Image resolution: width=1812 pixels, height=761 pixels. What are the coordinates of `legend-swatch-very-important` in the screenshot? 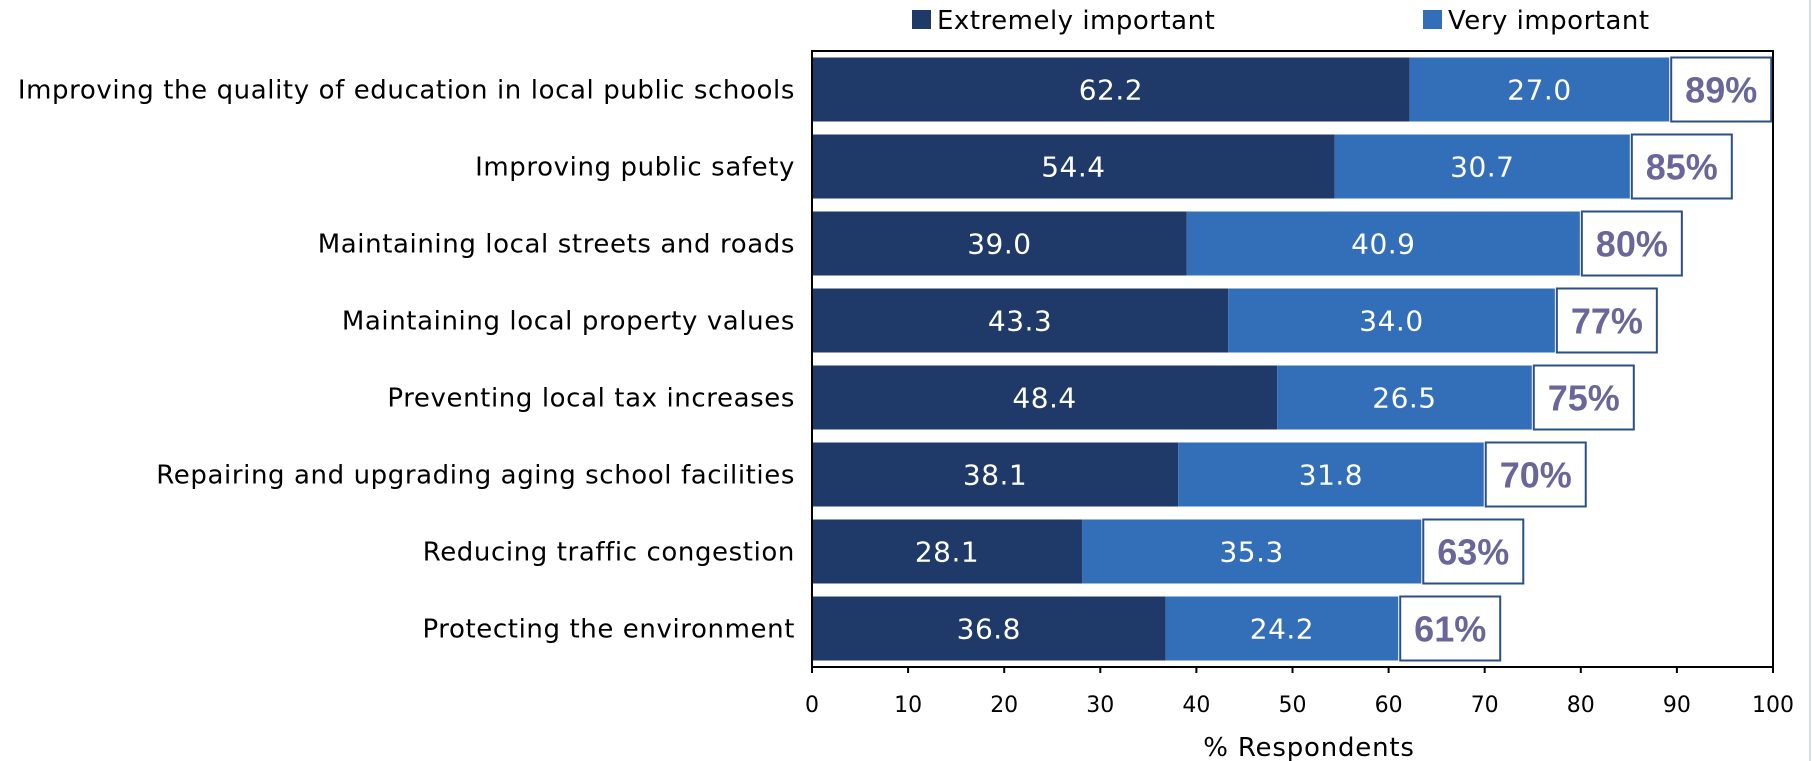 It's located at (1432, 19).